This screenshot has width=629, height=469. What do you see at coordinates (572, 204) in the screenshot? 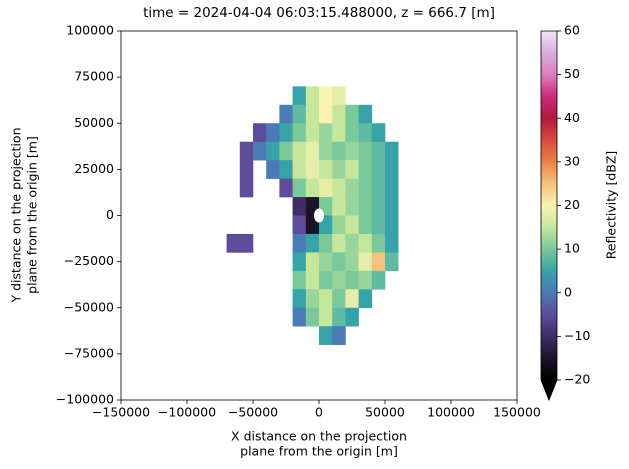
I see `colorbar-tick-label: 20` at bounding box center [572, 204].